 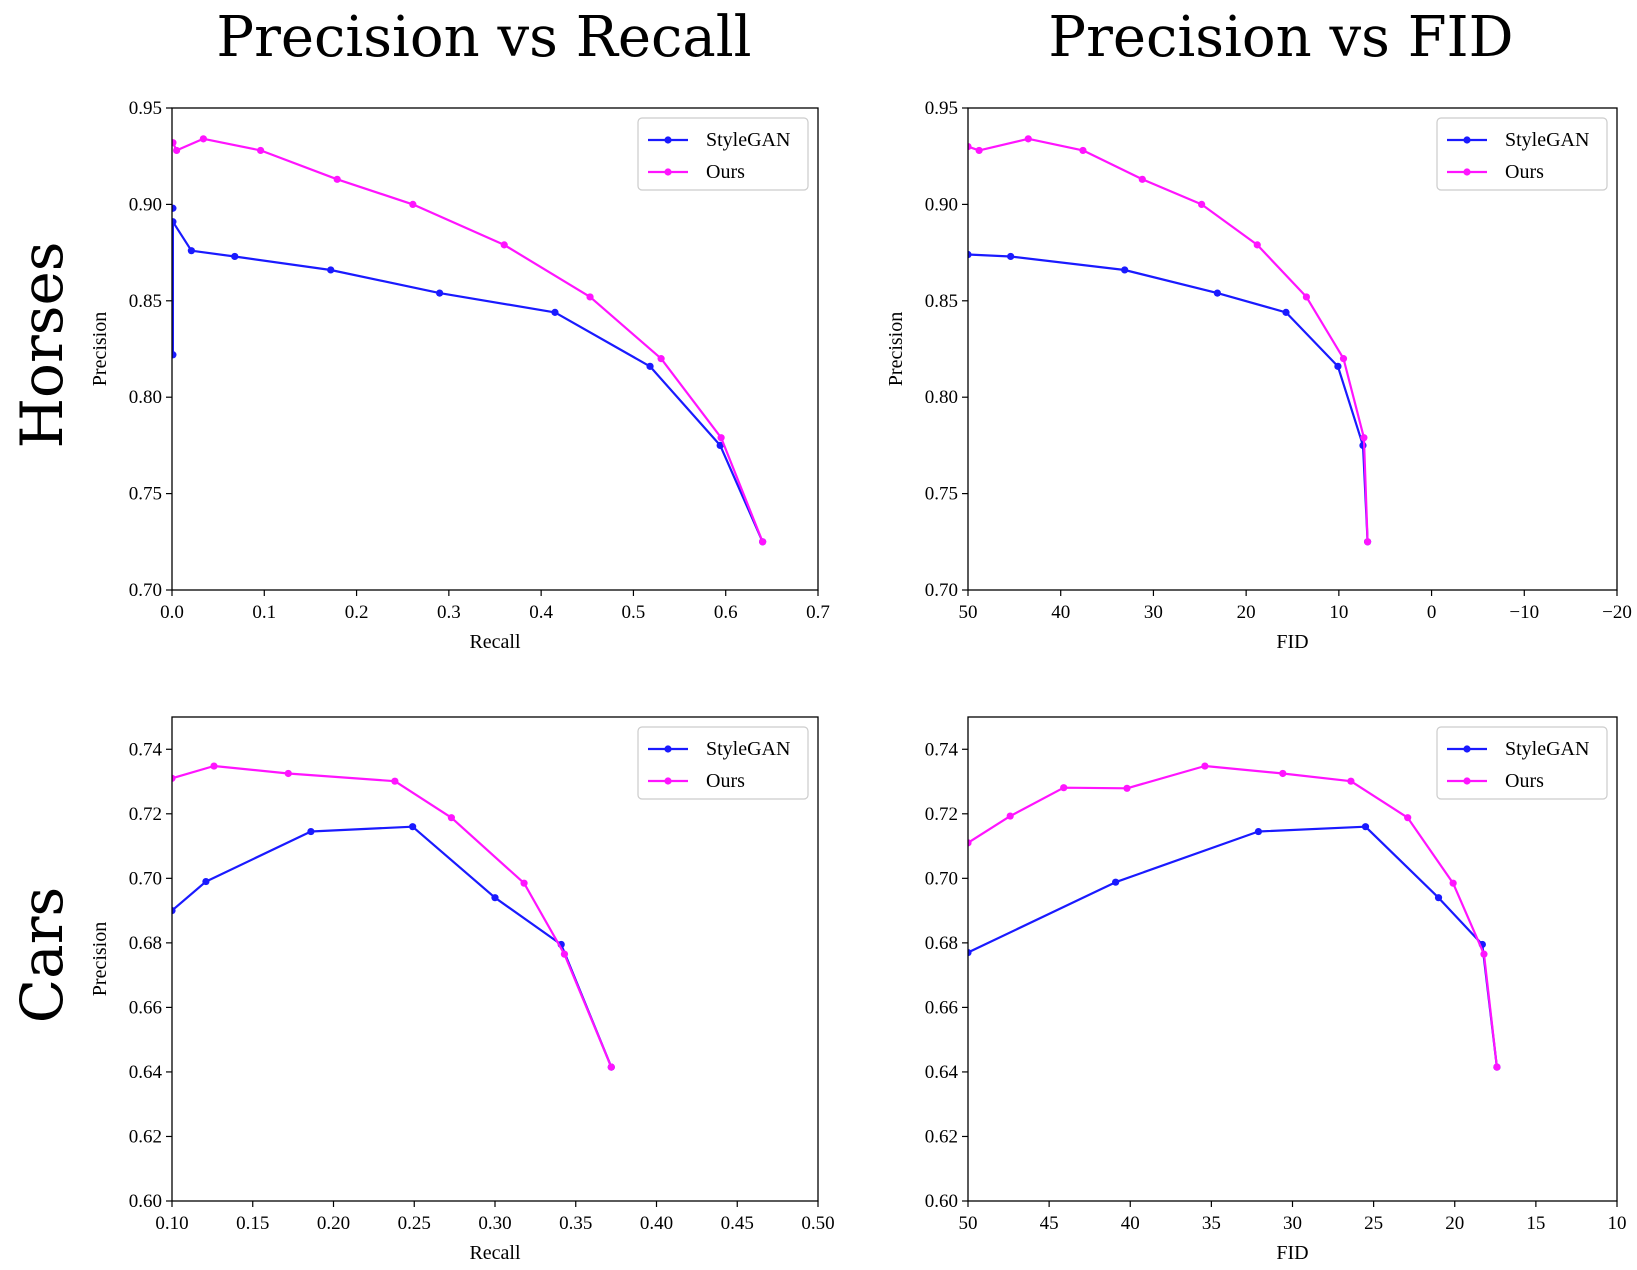 What do you see at coordinates (1524, 612) in the screenshot?
I see `x-tick-label: −10` at bounding box center [1524, 612].